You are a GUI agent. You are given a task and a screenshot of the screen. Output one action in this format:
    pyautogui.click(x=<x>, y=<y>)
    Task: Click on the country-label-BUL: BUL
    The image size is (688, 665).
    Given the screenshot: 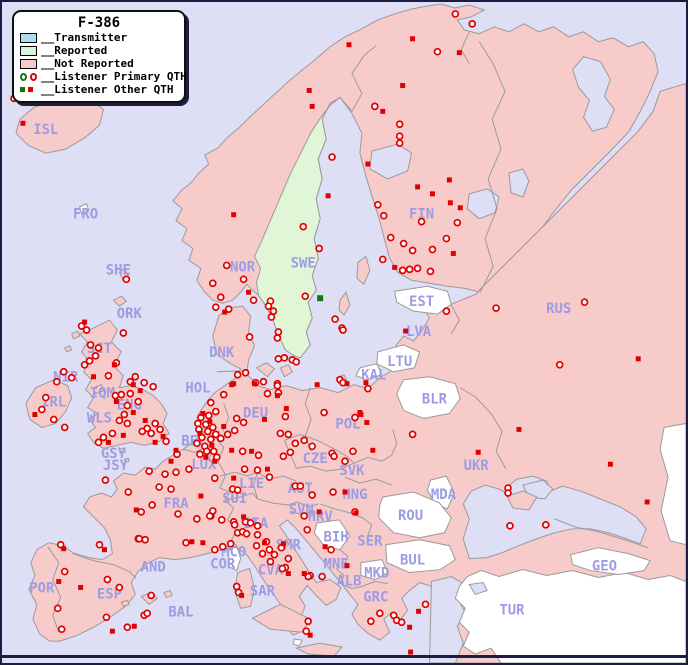 What is the action you would take?
    pyautogui.click(x=412, y=561)
    